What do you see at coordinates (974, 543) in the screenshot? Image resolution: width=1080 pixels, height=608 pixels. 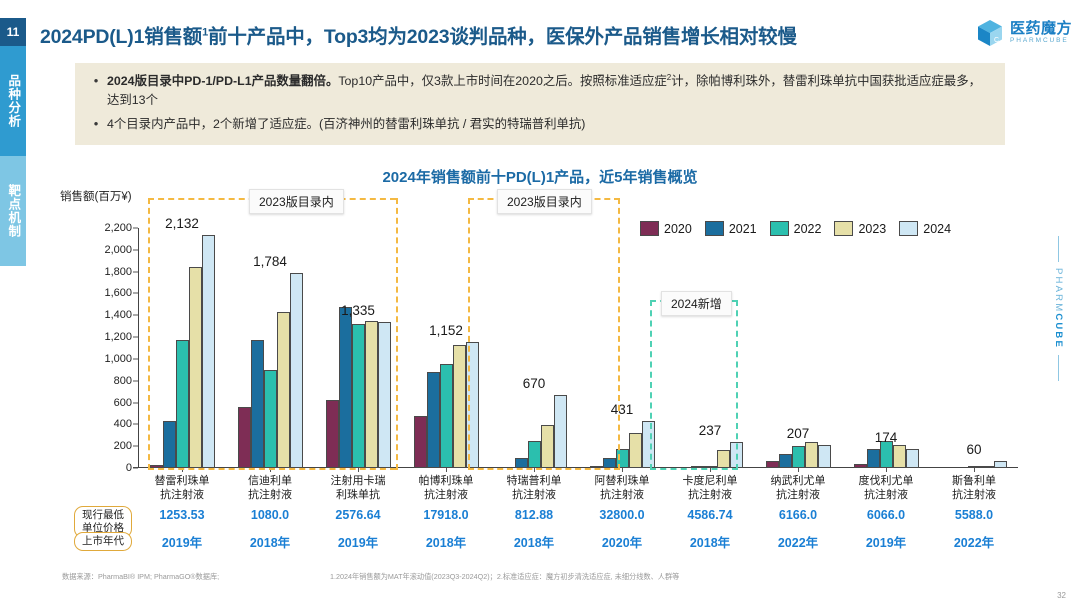 I see `table-cell-launch-year: 2022年` at bounding box center [974, 543].